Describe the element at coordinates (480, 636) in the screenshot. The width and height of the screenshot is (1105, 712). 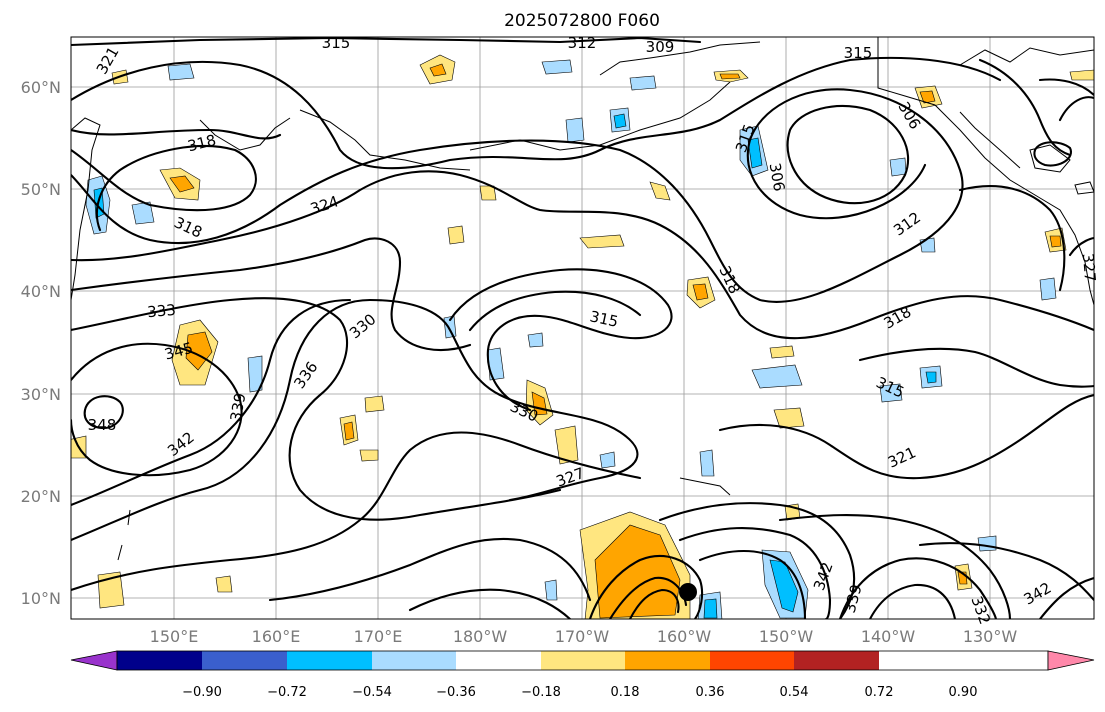
I see `lon-tick-label: 180°W` at that location.